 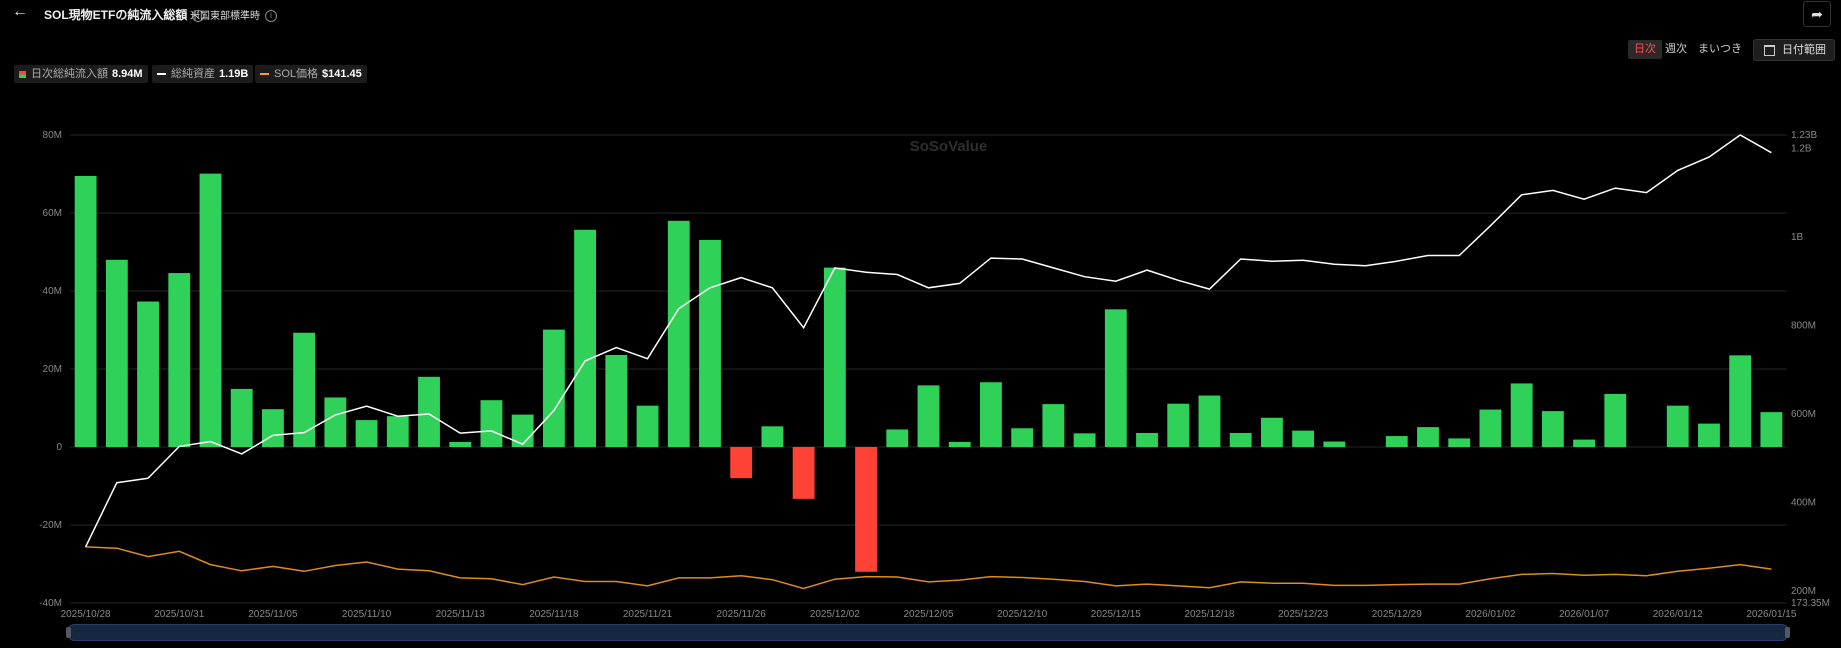 What do you see at coordinates (22, 74) in the screenshot?
I see `bar-swatch-icon` at bounding box center [22, 74].